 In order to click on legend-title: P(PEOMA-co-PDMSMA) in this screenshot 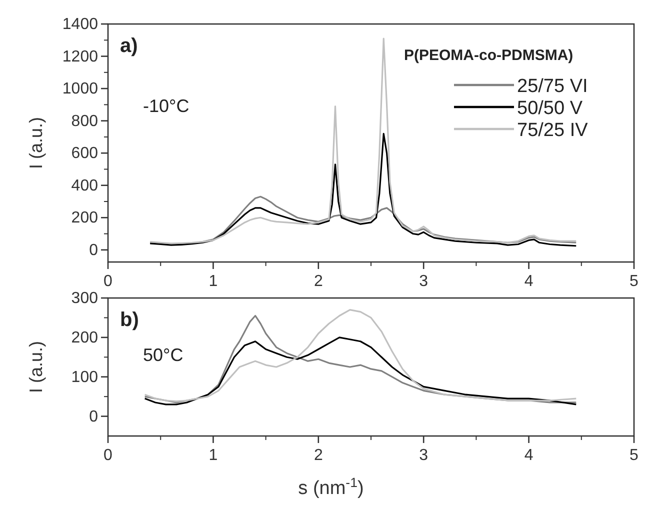, I will do `click(489, 55)`.